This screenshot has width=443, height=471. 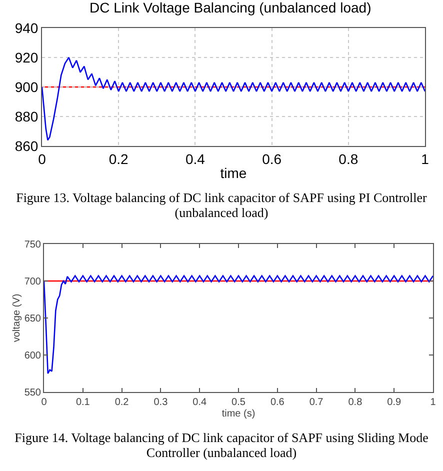 What do you see at coordinates (26, 57) in the screenshot?
I see `y-tick-label: 920` at bounding box center [26, 57].